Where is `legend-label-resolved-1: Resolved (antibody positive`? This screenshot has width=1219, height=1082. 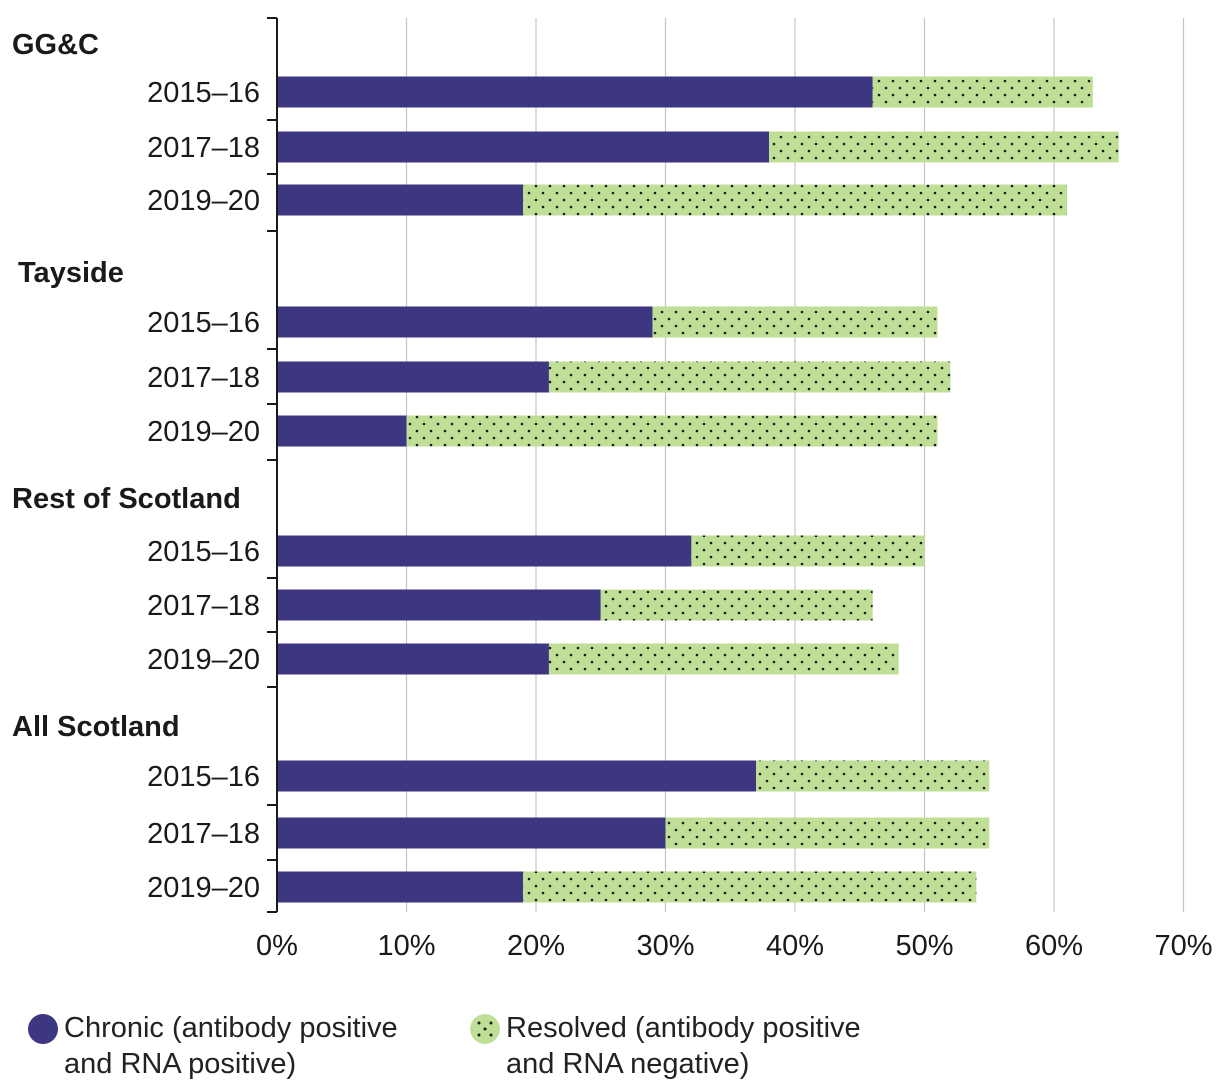 legend-label-resolved-1: Resolved (antibody positive is located at coordinates (683, 1028).